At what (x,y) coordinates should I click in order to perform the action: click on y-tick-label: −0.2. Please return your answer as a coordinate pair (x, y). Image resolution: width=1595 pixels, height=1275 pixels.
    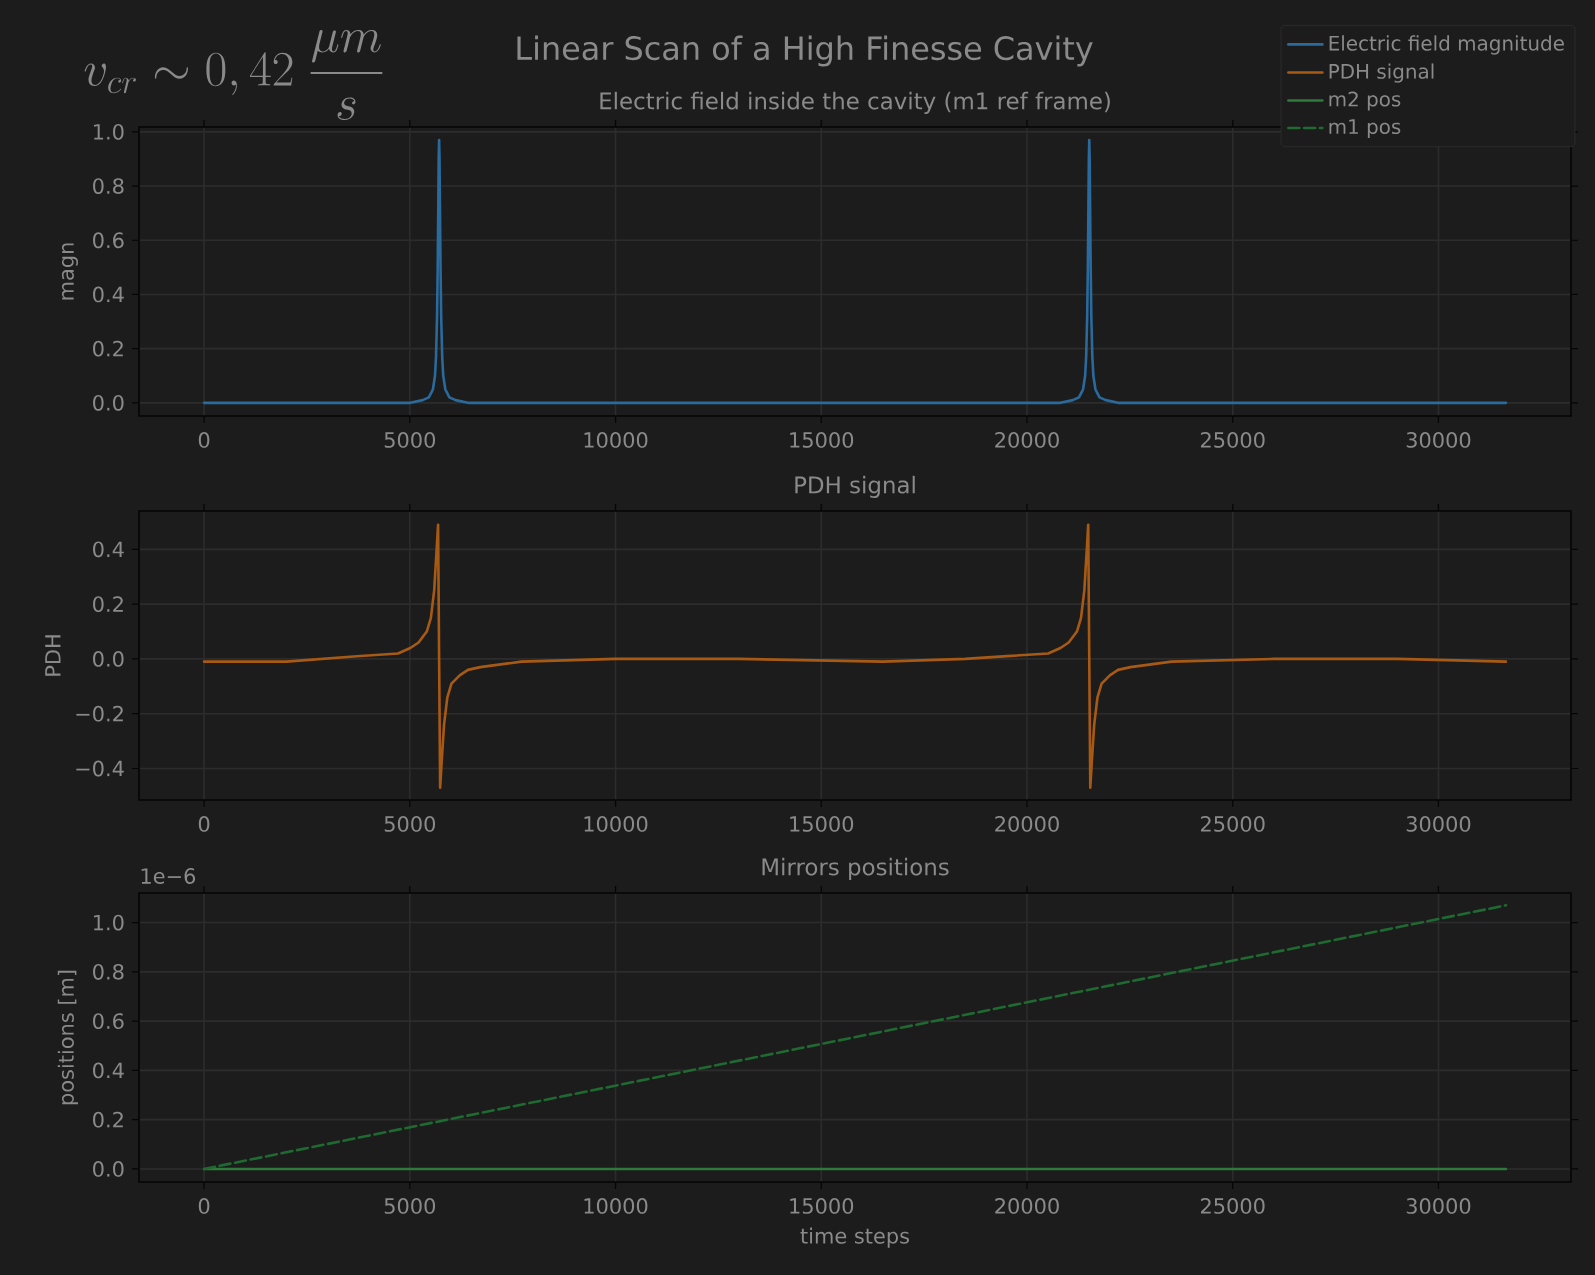
    Looking at the image, I should click on (99, 713).